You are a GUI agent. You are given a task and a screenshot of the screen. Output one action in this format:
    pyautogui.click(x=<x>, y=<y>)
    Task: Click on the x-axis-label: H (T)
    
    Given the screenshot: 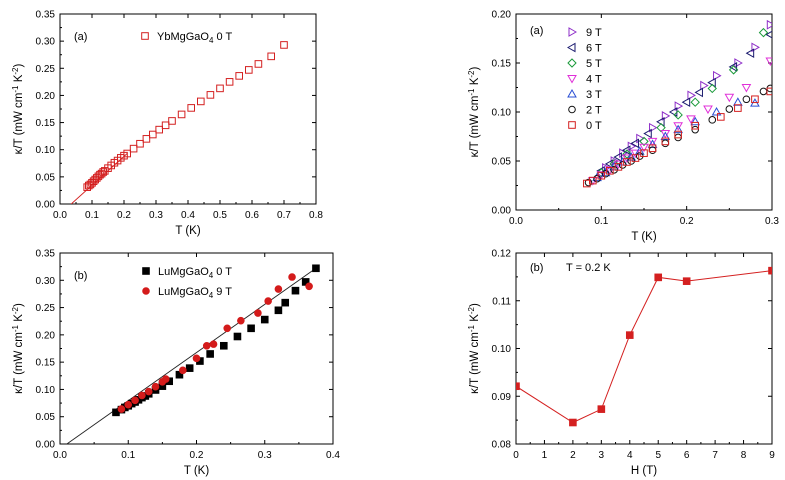 What is the action you would take?
    pyautogui.click(x=644, y=471)
    